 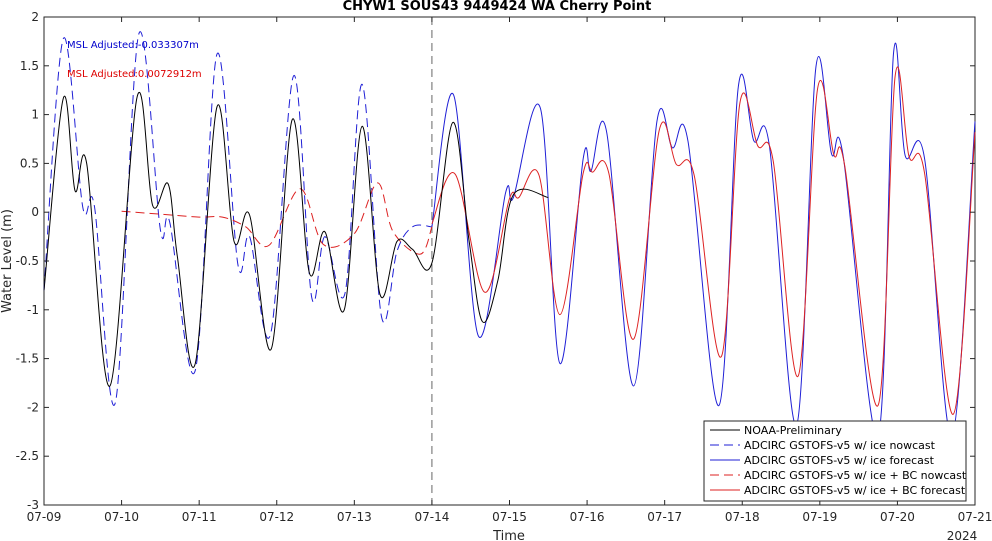 I want to click on y-axis-title: Water Level (m), so click(x=7, y=261).